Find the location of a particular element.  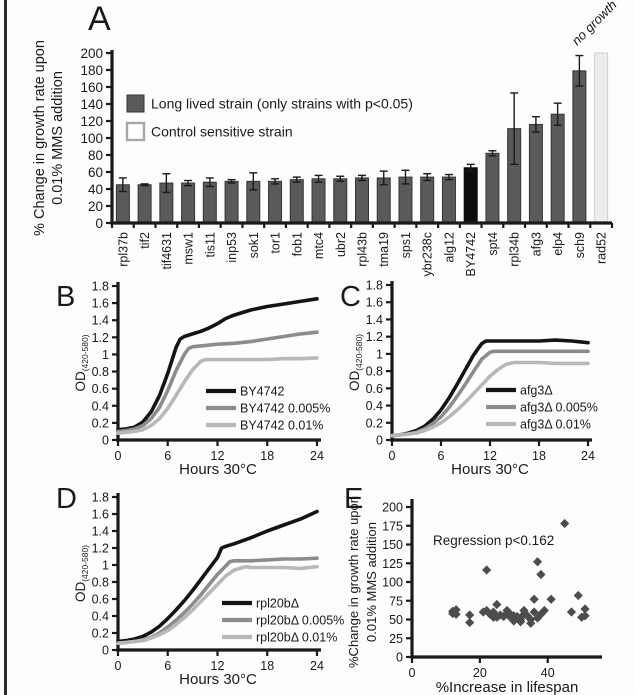

bar-elp4 is located at coordinates (557, 168).